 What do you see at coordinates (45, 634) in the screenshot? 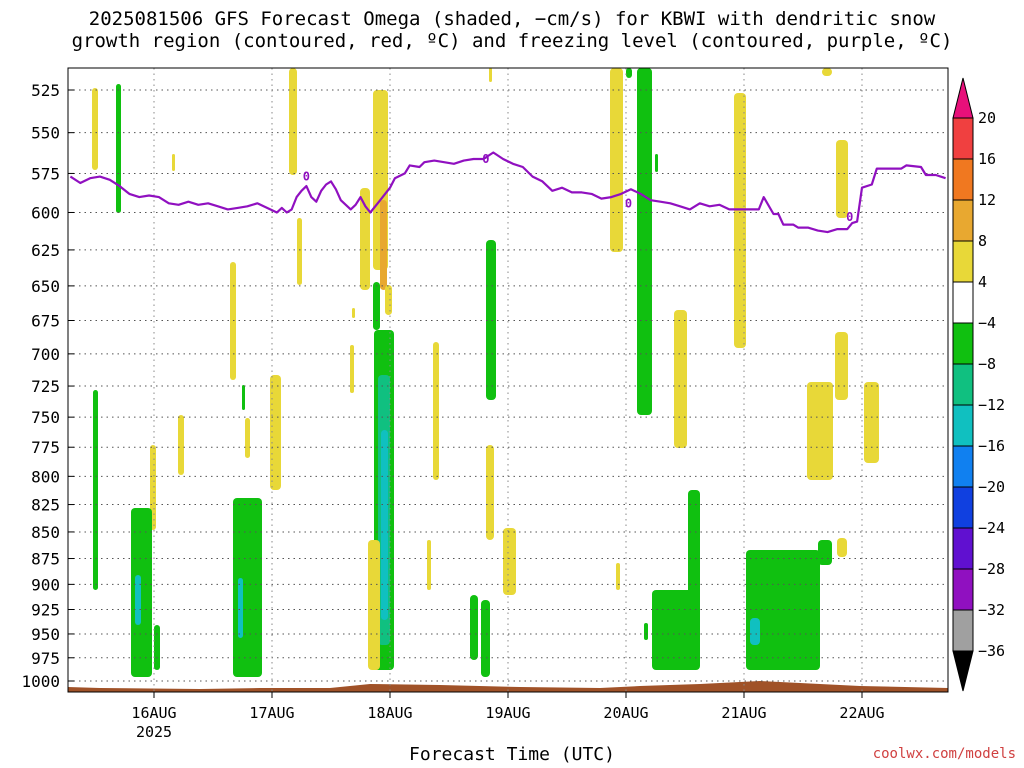
I see `y-tick-label: 950` at bounding box center [45, 634].